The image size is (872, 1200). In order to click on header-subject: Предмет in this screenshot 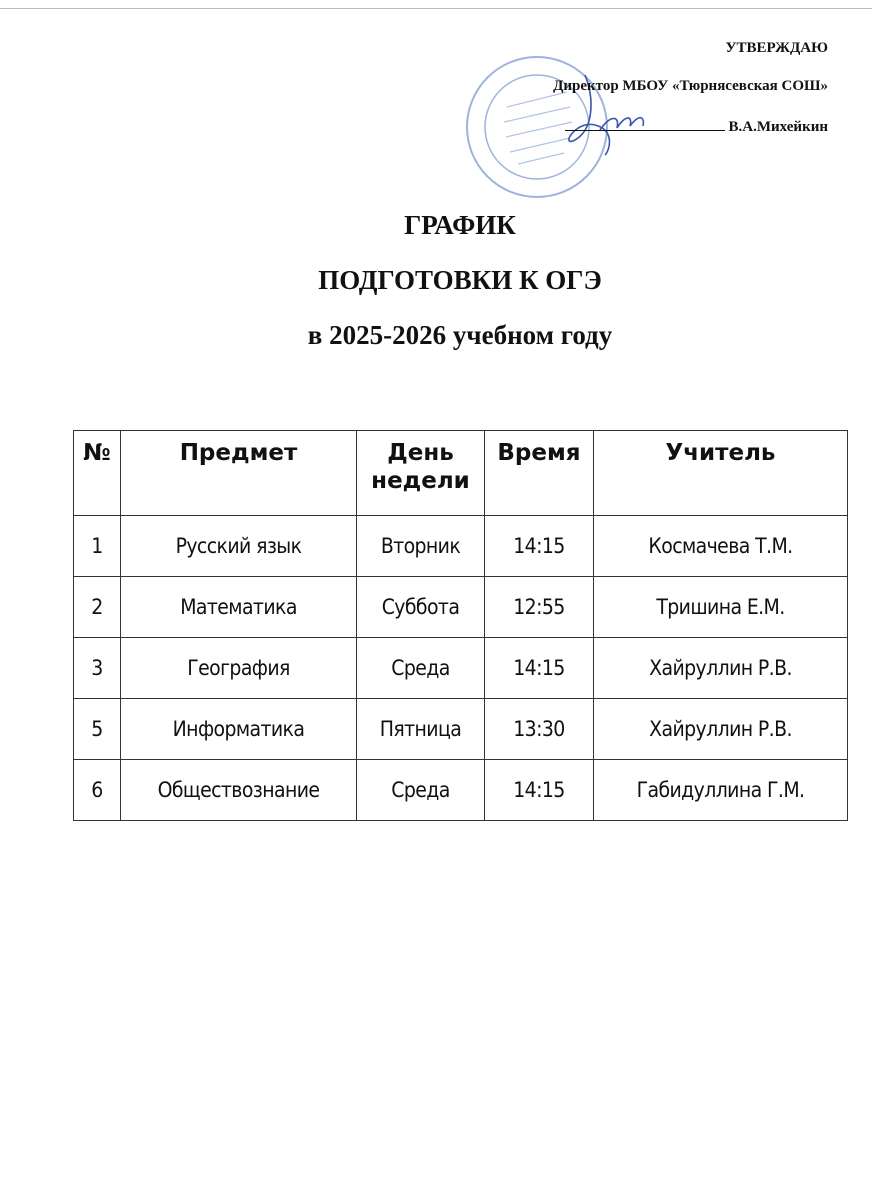, I will do `click(238, 473)`.